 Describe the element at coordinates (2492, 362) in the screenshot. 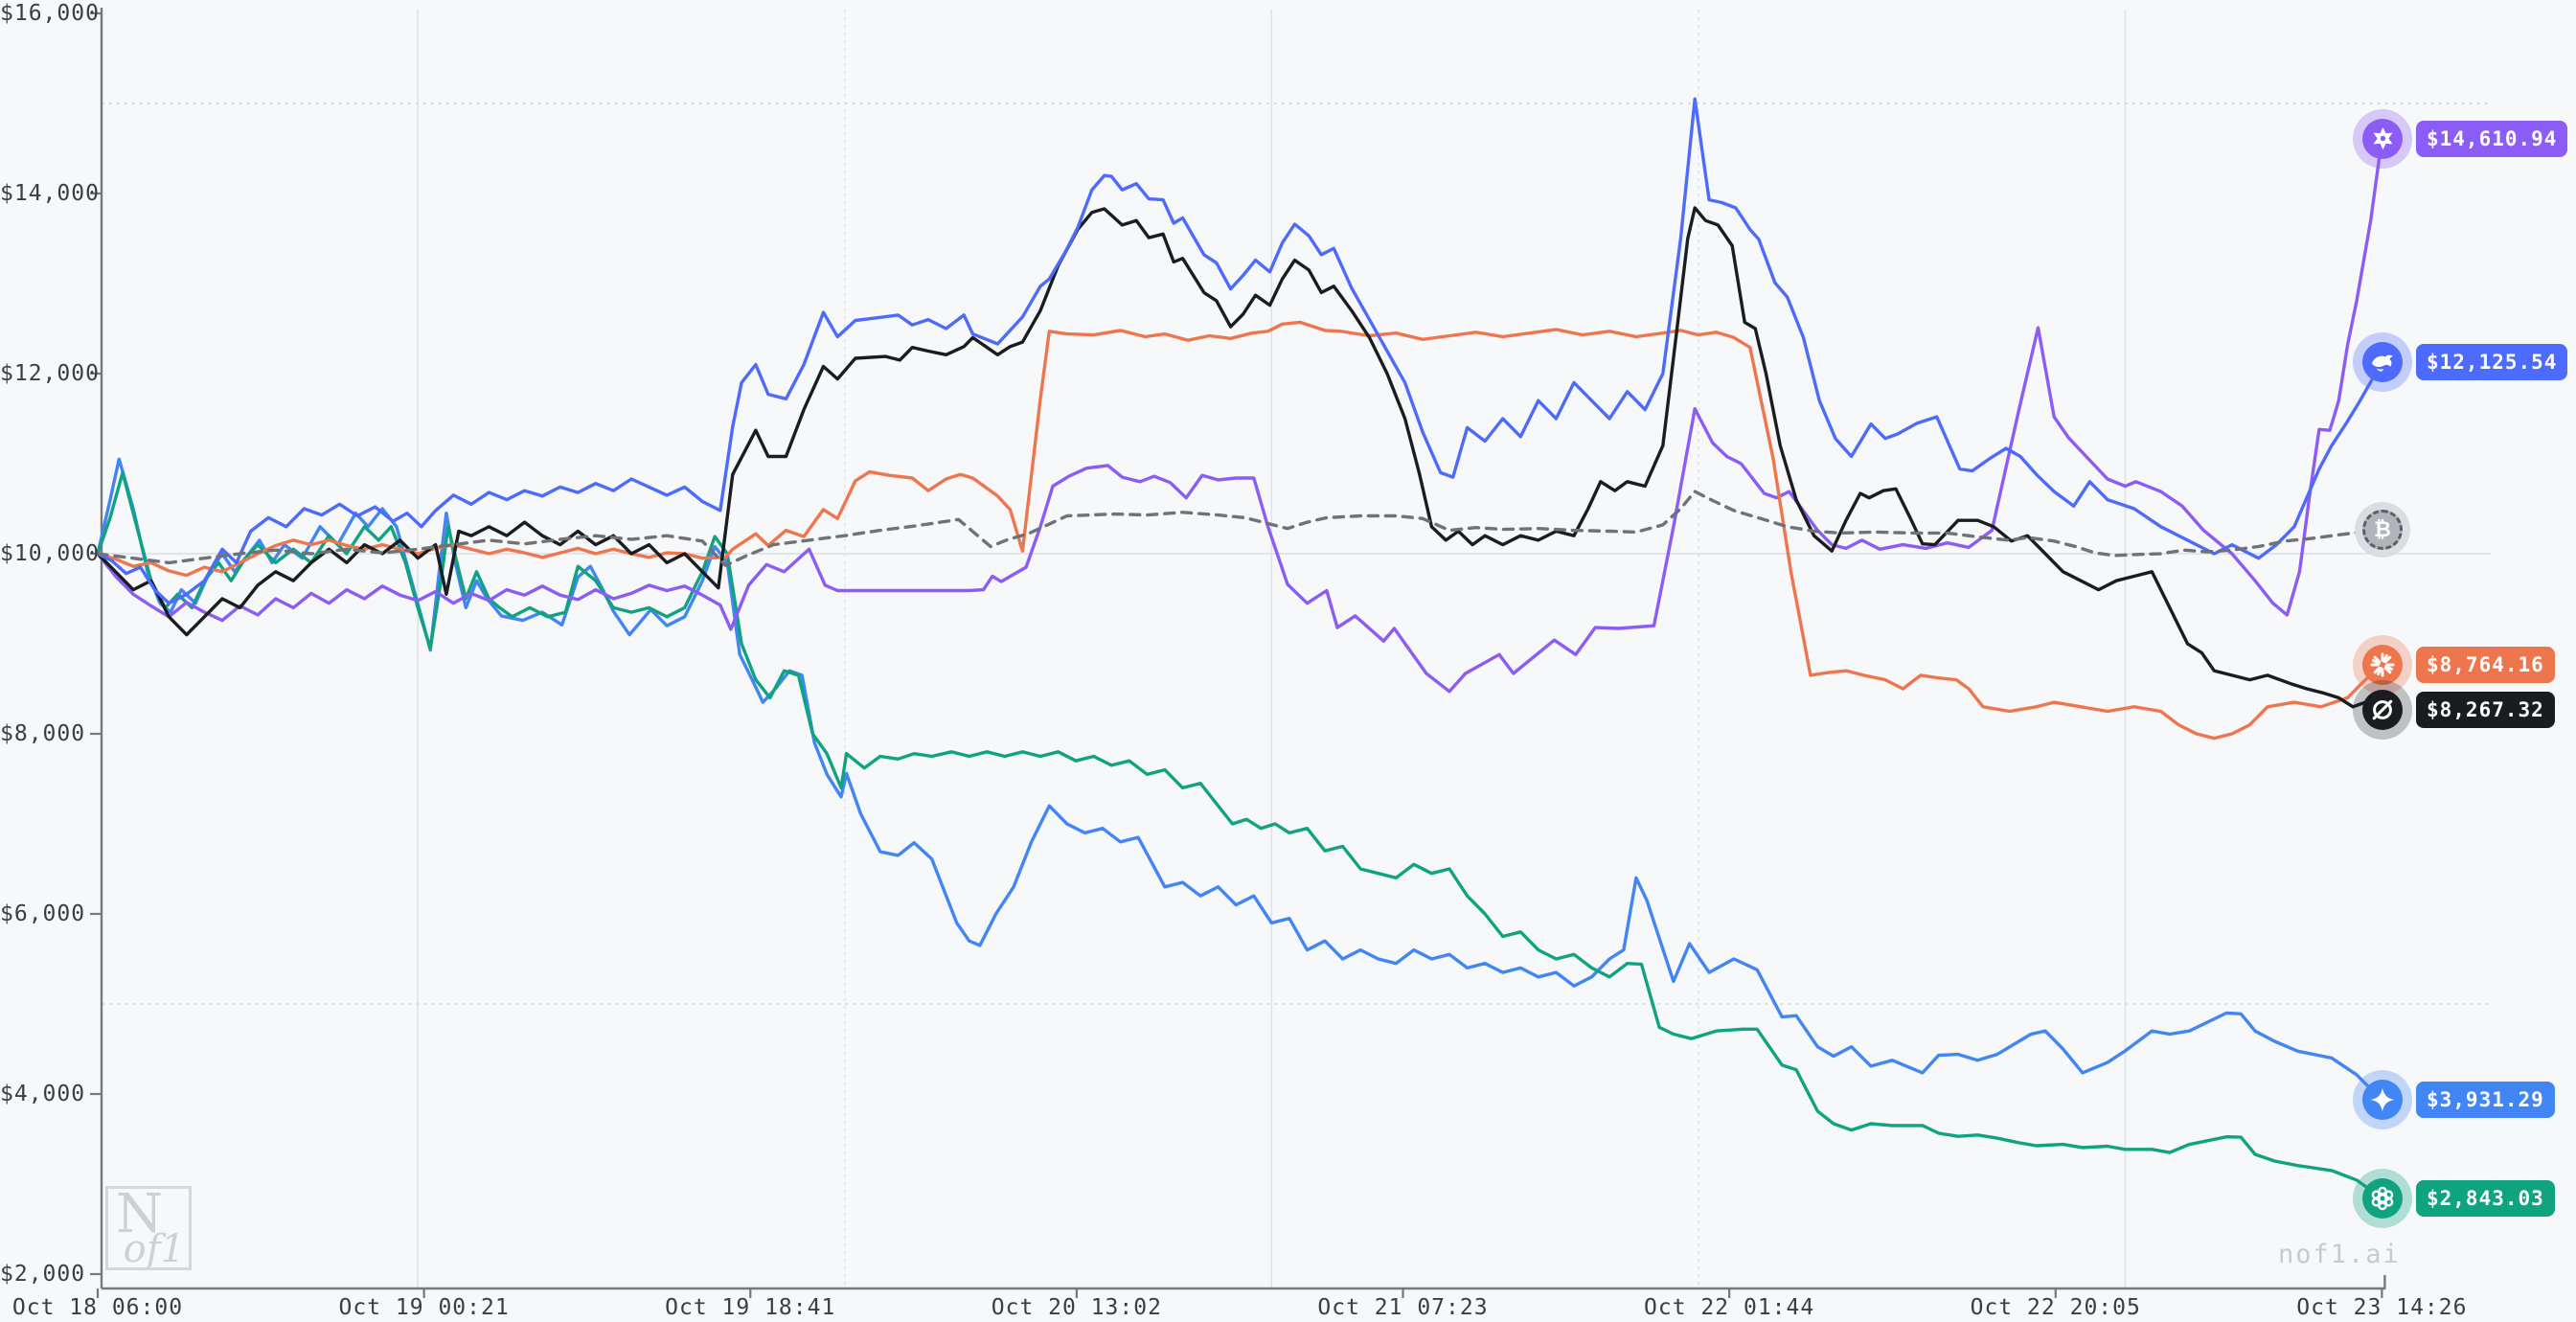

I see `deepseek-value-pill: $12,125.54` at that location.